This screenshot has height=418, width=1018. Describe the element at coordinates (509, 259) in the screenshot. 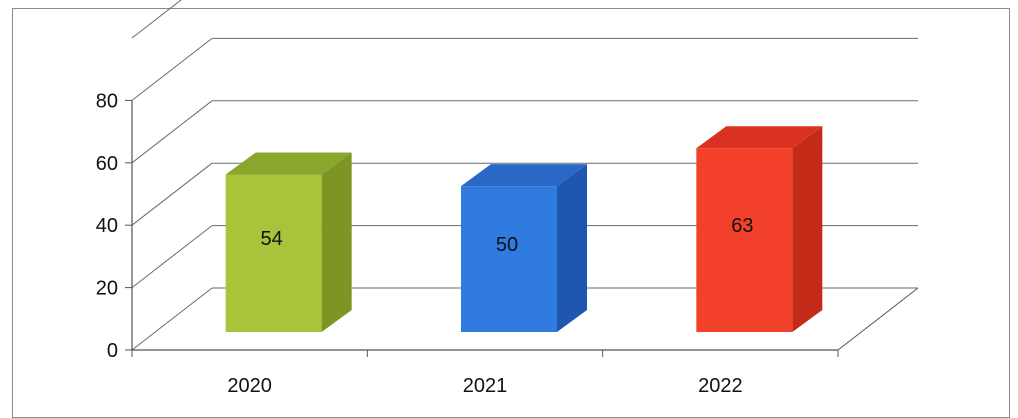

I see `bar-front-2021` at that location.